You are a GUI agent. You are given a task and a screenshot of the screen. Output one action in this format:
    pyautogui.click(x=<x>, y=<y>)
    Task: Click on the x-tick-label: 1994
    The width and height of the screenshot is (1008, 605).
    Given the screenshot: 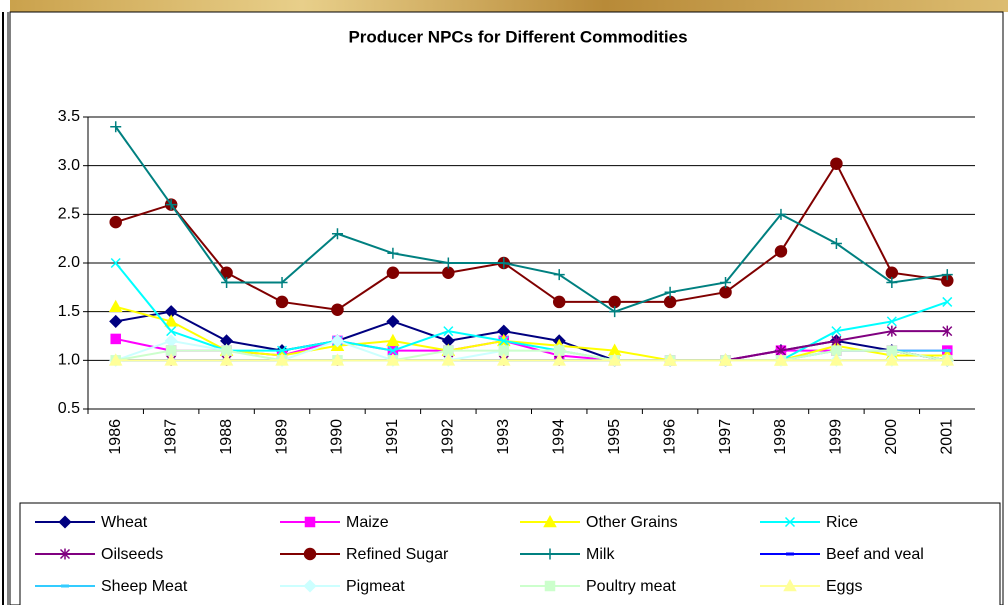 What is the action you would take?
    pyautogui.click(x=558, y=437)
    